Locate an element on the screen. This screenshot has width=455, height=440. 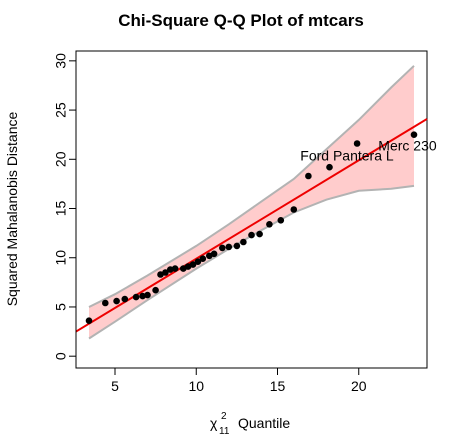
annotation-2: Merc 230 is located at coordinates (407, 145).